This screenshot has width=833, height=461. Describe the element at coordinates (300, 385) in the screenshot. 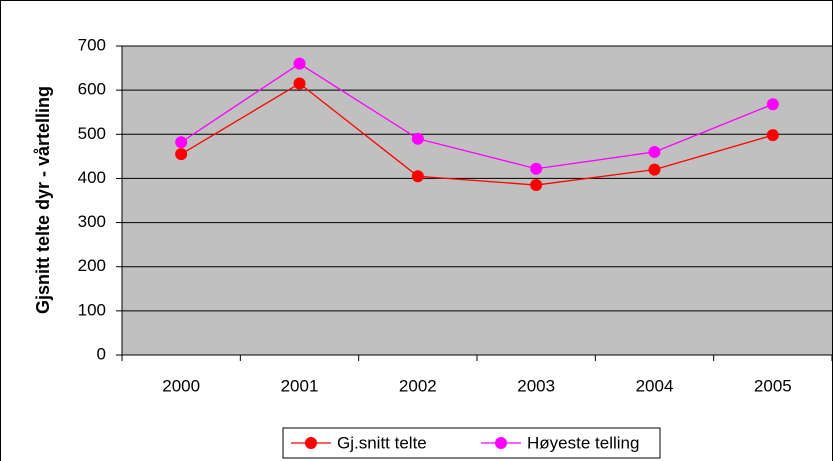

I see `x-tick-label: 2001` at that location.